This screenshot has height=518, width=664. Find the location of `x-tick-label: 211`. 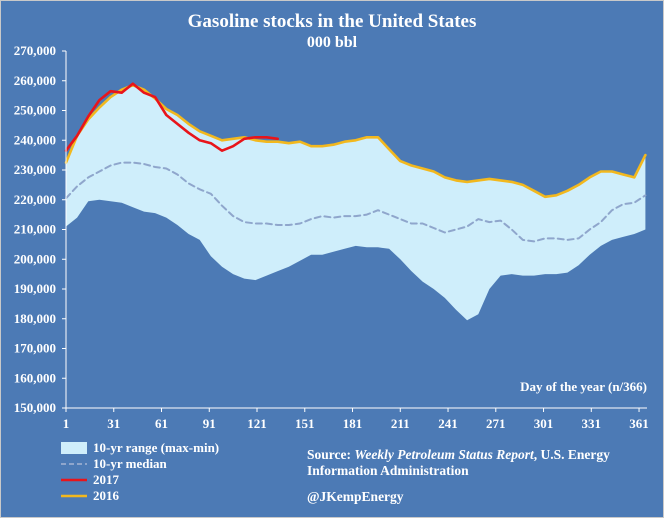

x-tick-label: 211 is located at coordinates (400, 423).